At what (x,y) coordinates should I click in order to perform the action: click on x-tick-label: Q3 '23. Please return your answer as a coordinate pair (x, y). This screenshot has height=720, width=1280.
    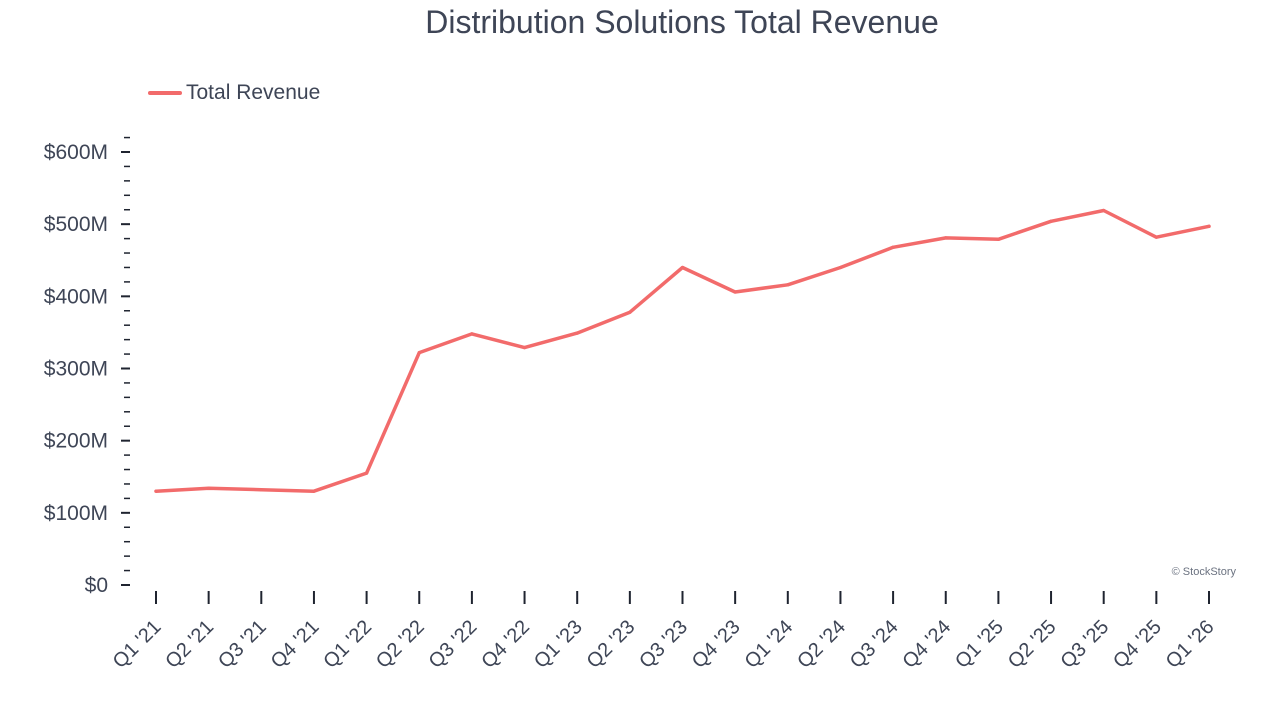
    Looking at the image, I should click on (663, 644).